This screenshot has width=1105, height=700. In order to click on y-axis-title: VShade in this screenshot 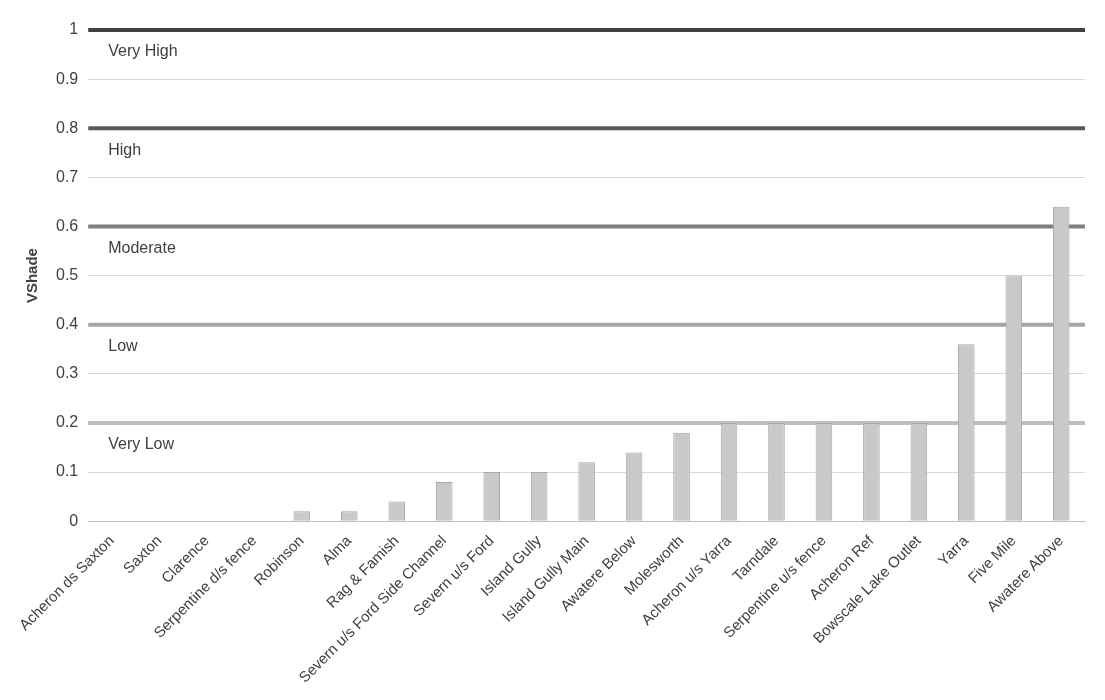, I will do `click(32, 276)`.